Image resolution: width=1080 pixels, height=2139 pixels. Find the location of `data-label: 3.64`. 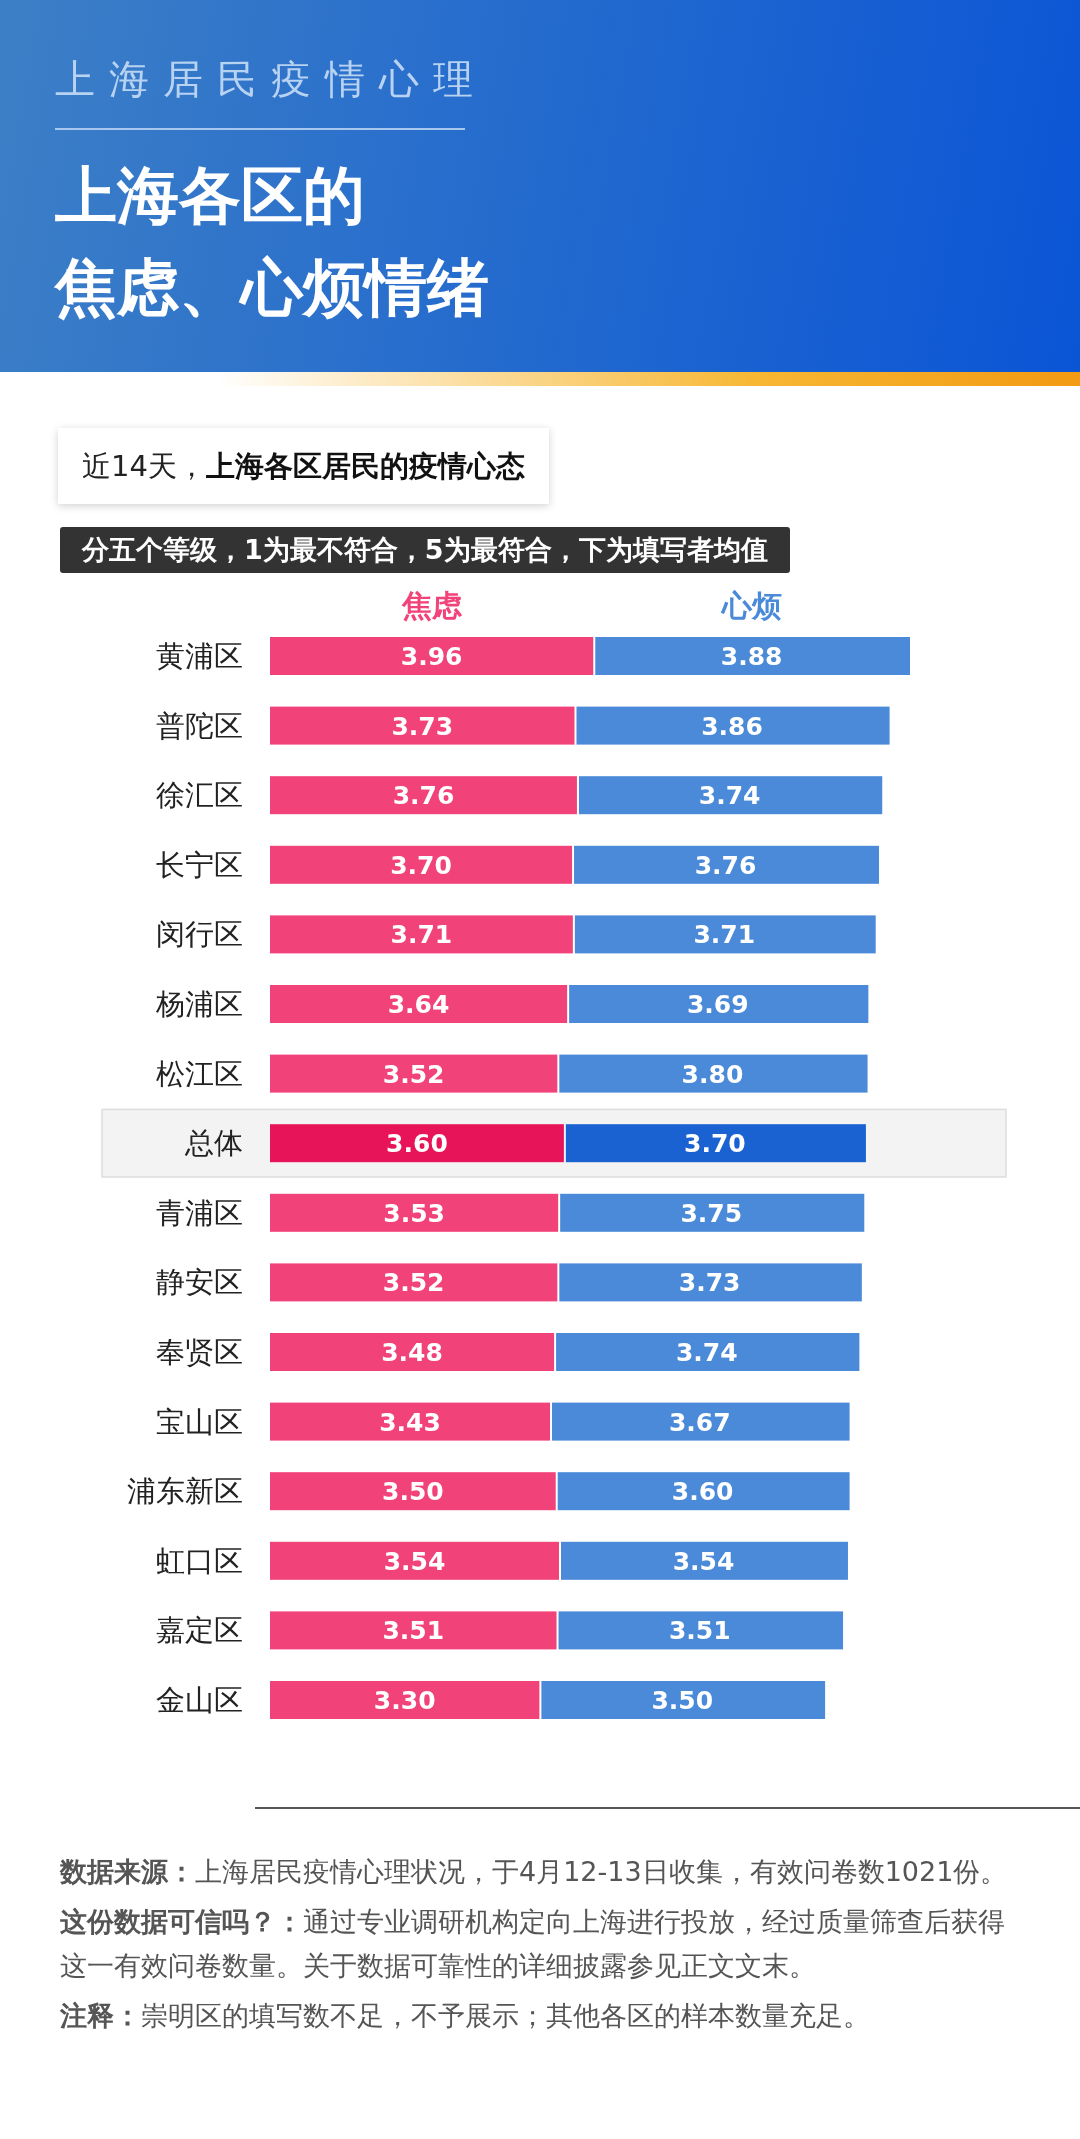

data-label: 3.64 is located at coordinates (418, 1004).